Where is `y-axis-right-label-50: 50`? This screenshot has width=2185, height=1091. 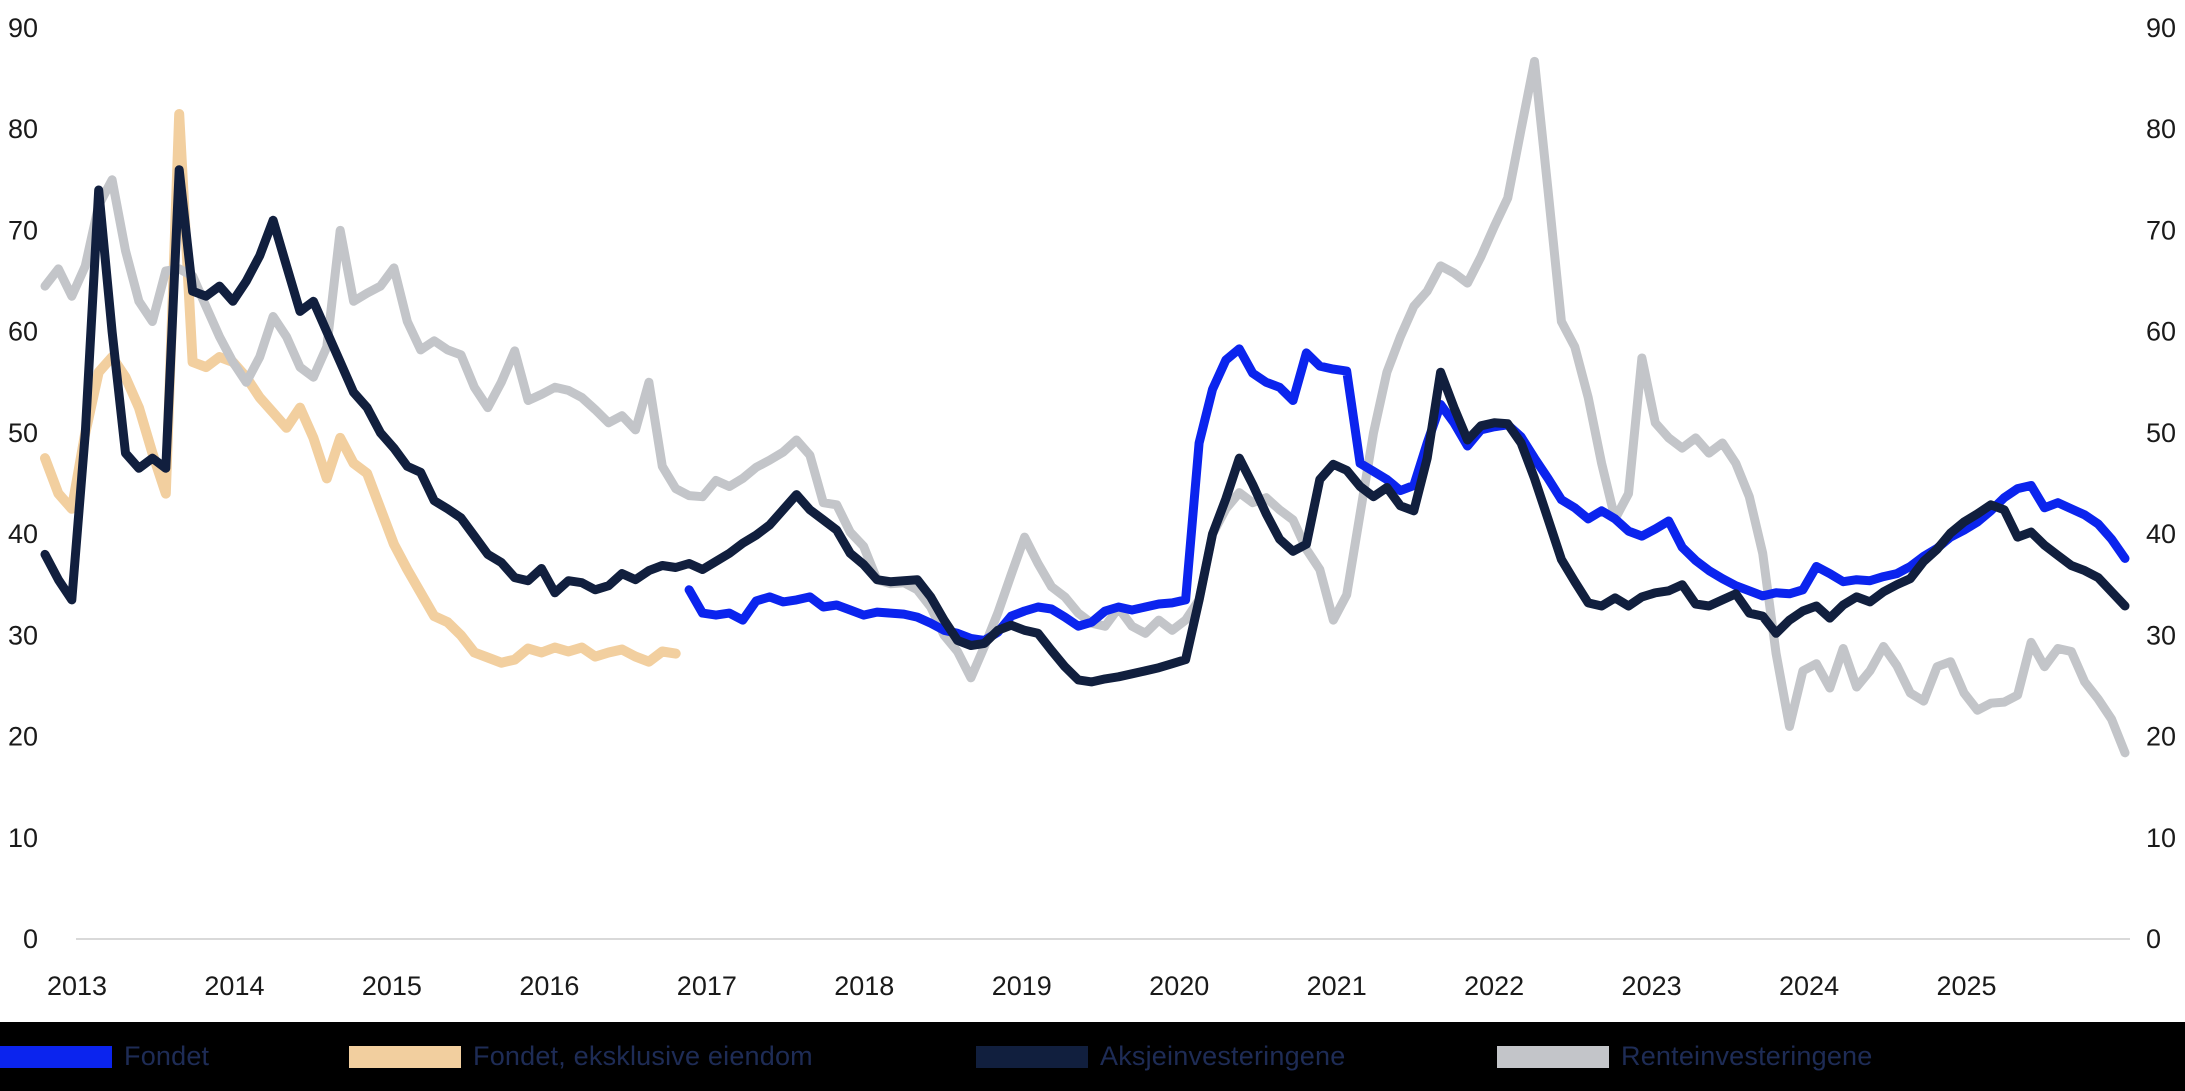 y-axis-right-label-50: 50 is located at coordinates (2161, 433).